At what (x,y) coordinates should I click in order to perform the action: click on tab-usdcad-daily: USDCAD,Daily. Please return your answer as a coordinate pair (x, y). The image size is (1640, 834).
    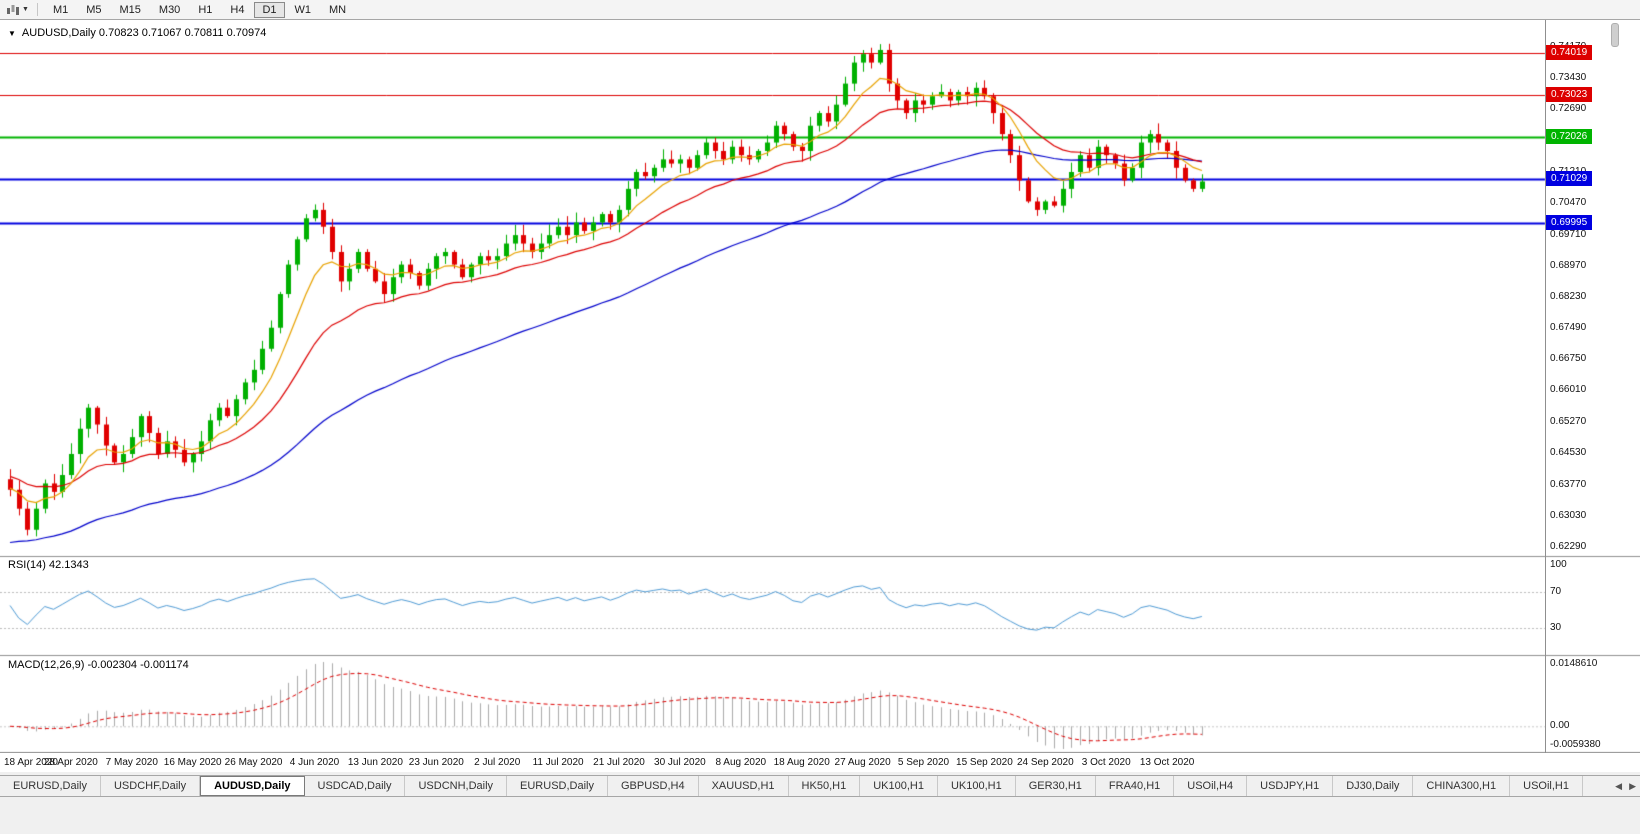
    Looking at the image, I should click on (355, 786).